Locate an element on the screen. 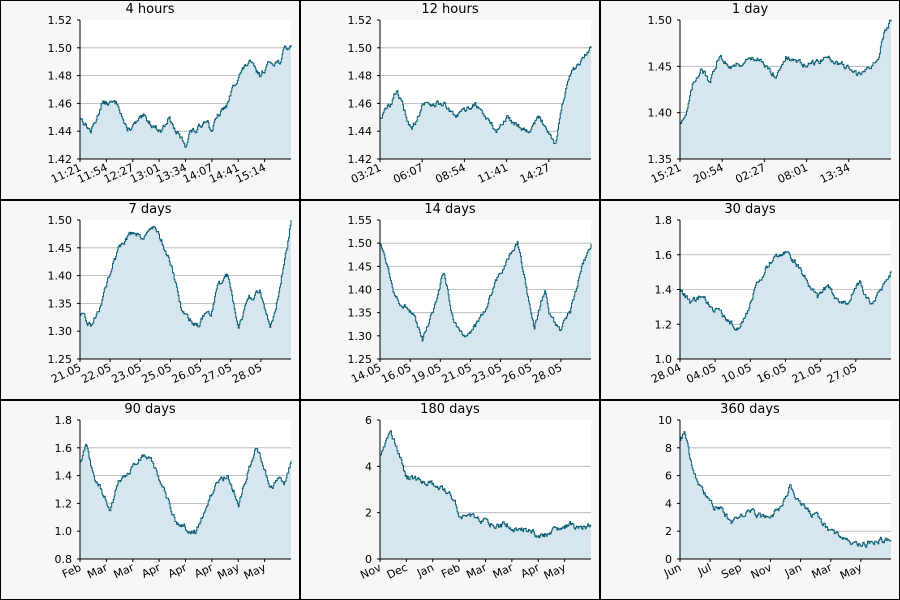 This screenshot has height=600, width=900. chart-title: 7 days is located at coordinates (150, 209).